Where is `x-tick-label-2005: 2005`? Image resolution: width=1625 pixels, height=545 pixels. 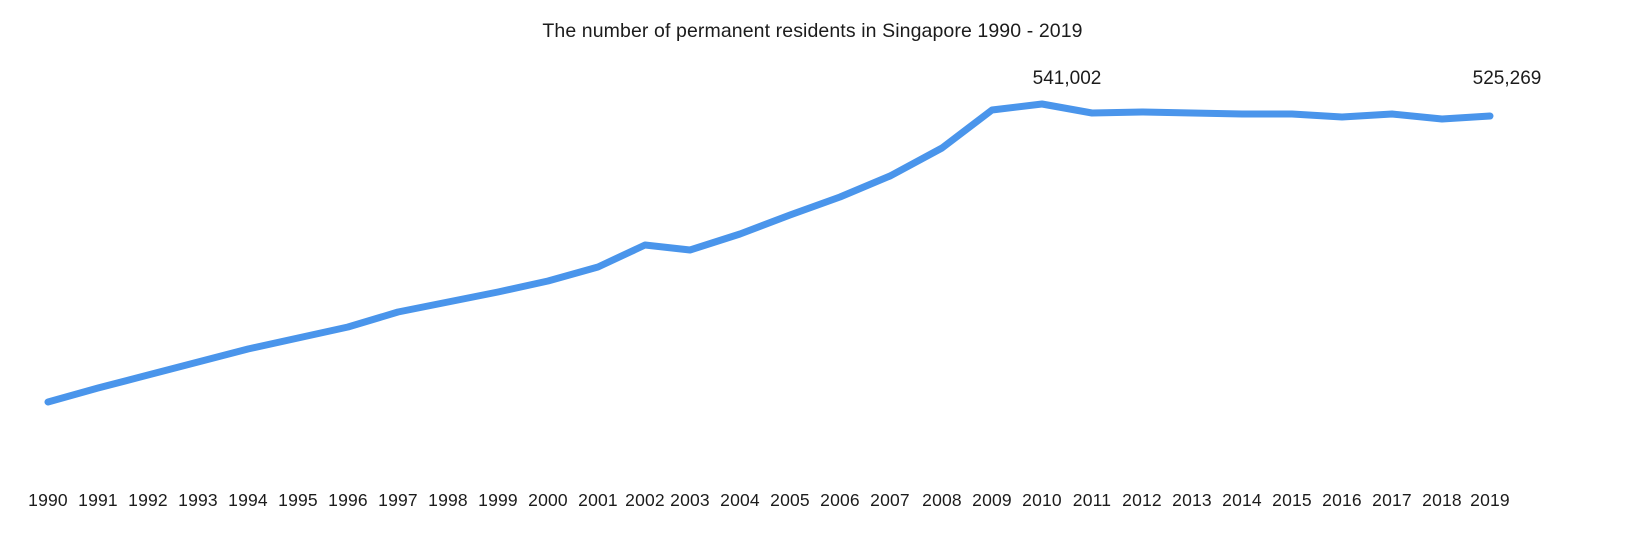
x-tick-label-2005: 2005 is located at coordinates (790, 500).